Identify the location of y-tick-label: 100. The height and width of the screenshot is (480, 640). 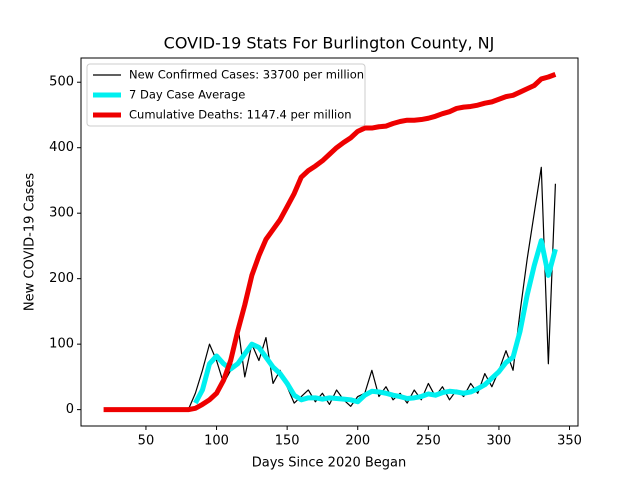
(61, 344).